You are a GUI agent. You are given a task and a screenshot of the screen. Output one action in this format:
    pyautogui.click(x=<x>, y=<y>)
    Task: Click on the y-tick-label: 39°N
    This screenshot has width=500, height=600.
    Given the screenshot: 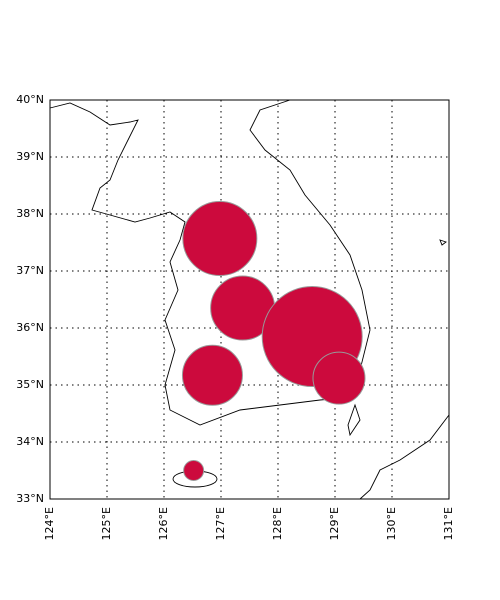 What is the action you would take?
    pyautogui.click(x=30, y=156)
    